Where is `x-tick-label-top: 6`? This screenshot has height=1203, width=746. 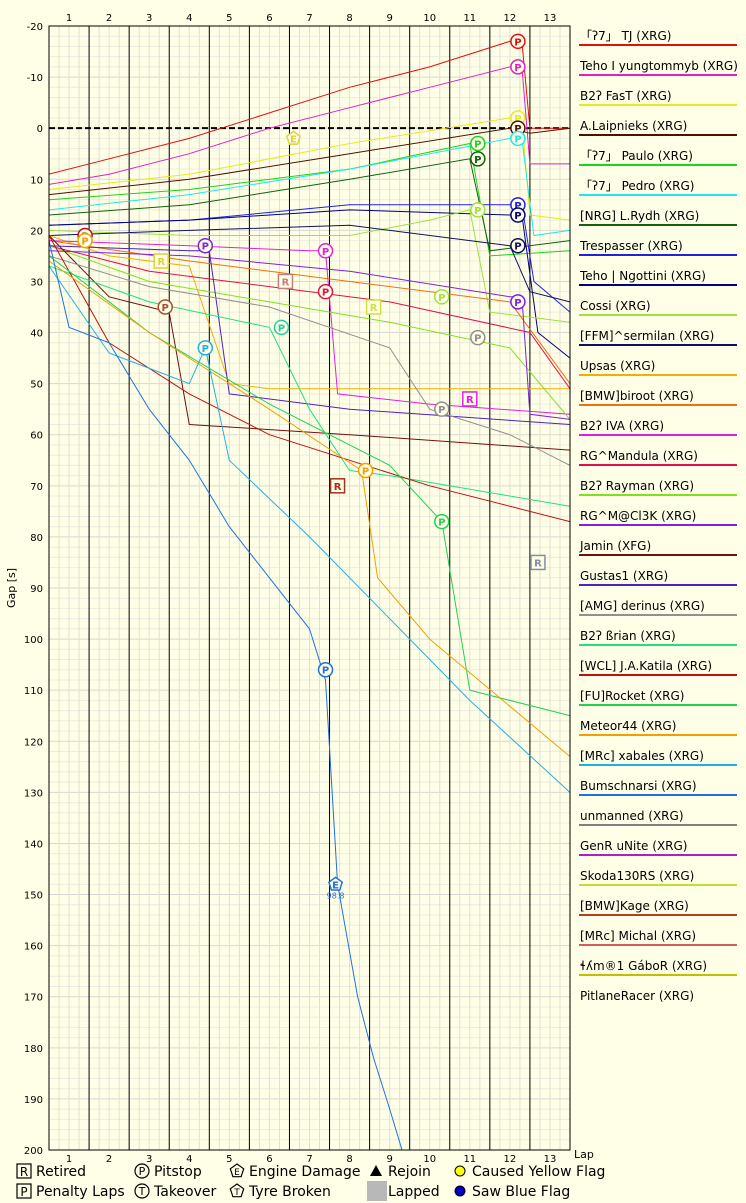
x-tick-label-top: 6 is located at coordinates (269, 18).